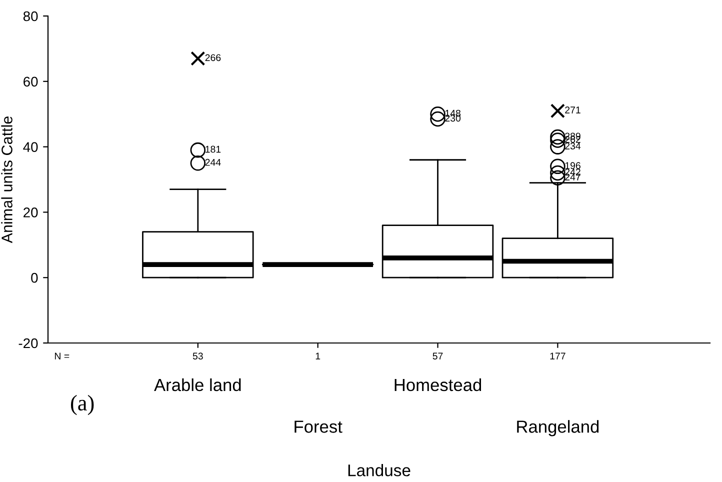  I want to click on text: 57, so click(437, 356).